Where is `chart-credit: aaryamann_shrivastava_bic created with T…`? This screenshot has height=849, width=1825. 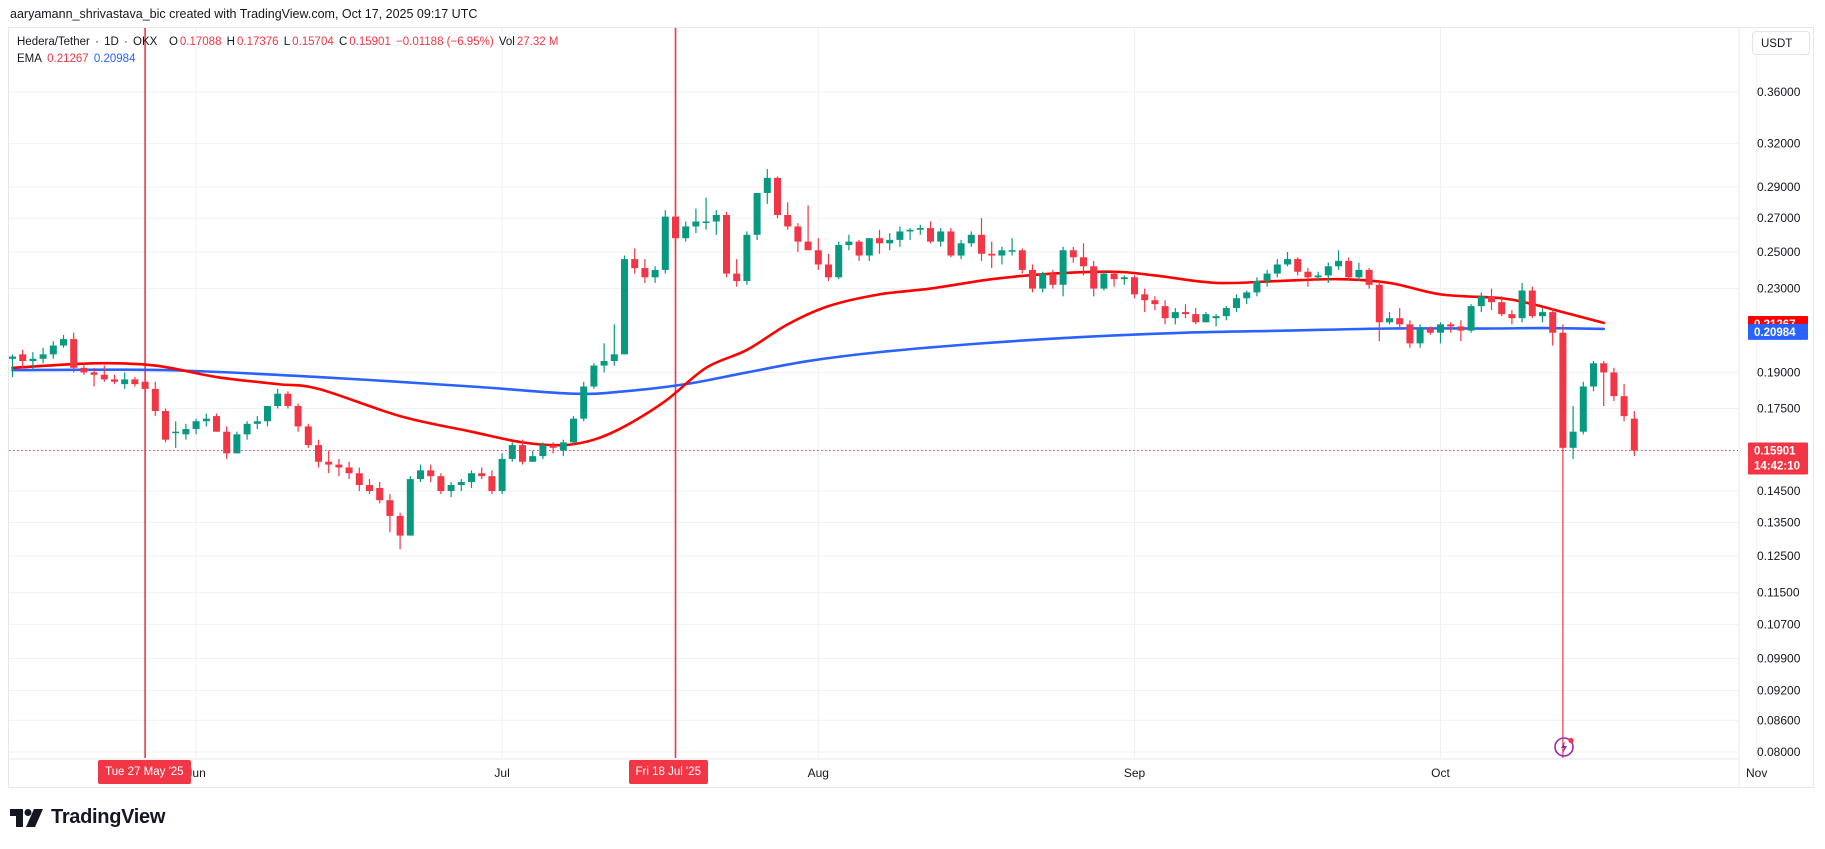 chart-credit: aaryamann_shrivastava_bic created with T… is located at coordinates (244, 14).